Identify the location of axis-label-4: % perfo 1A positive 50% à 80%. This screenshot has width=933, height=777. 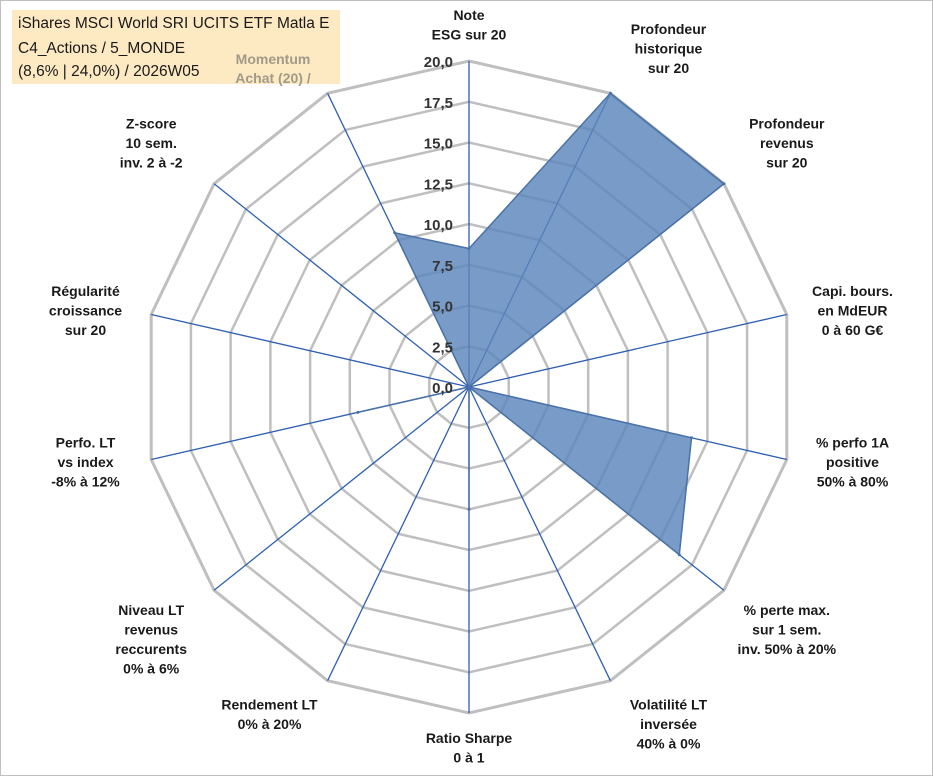
(852, 461).